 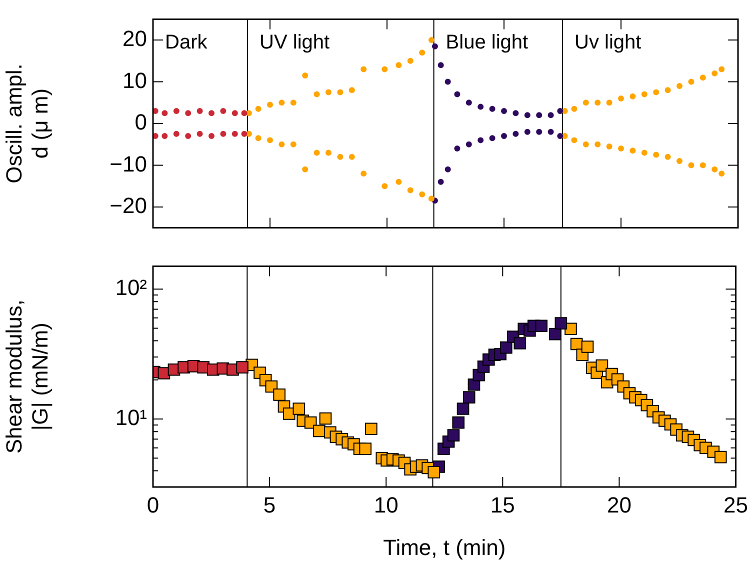 What do you see at coordinates (619, 505) in the screenshot?
I see `x-tick-label: 20` at bounding box center [619, 505].